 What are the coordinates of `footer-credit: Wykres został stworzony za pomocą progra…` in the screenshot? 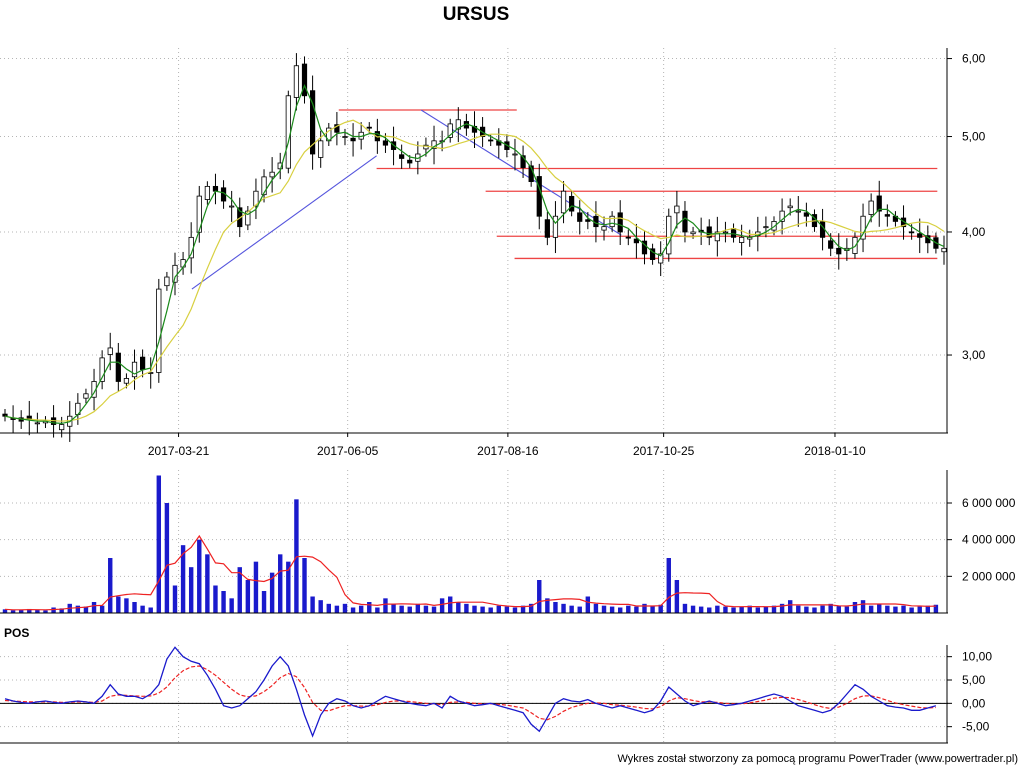 It's located at (817, 759).